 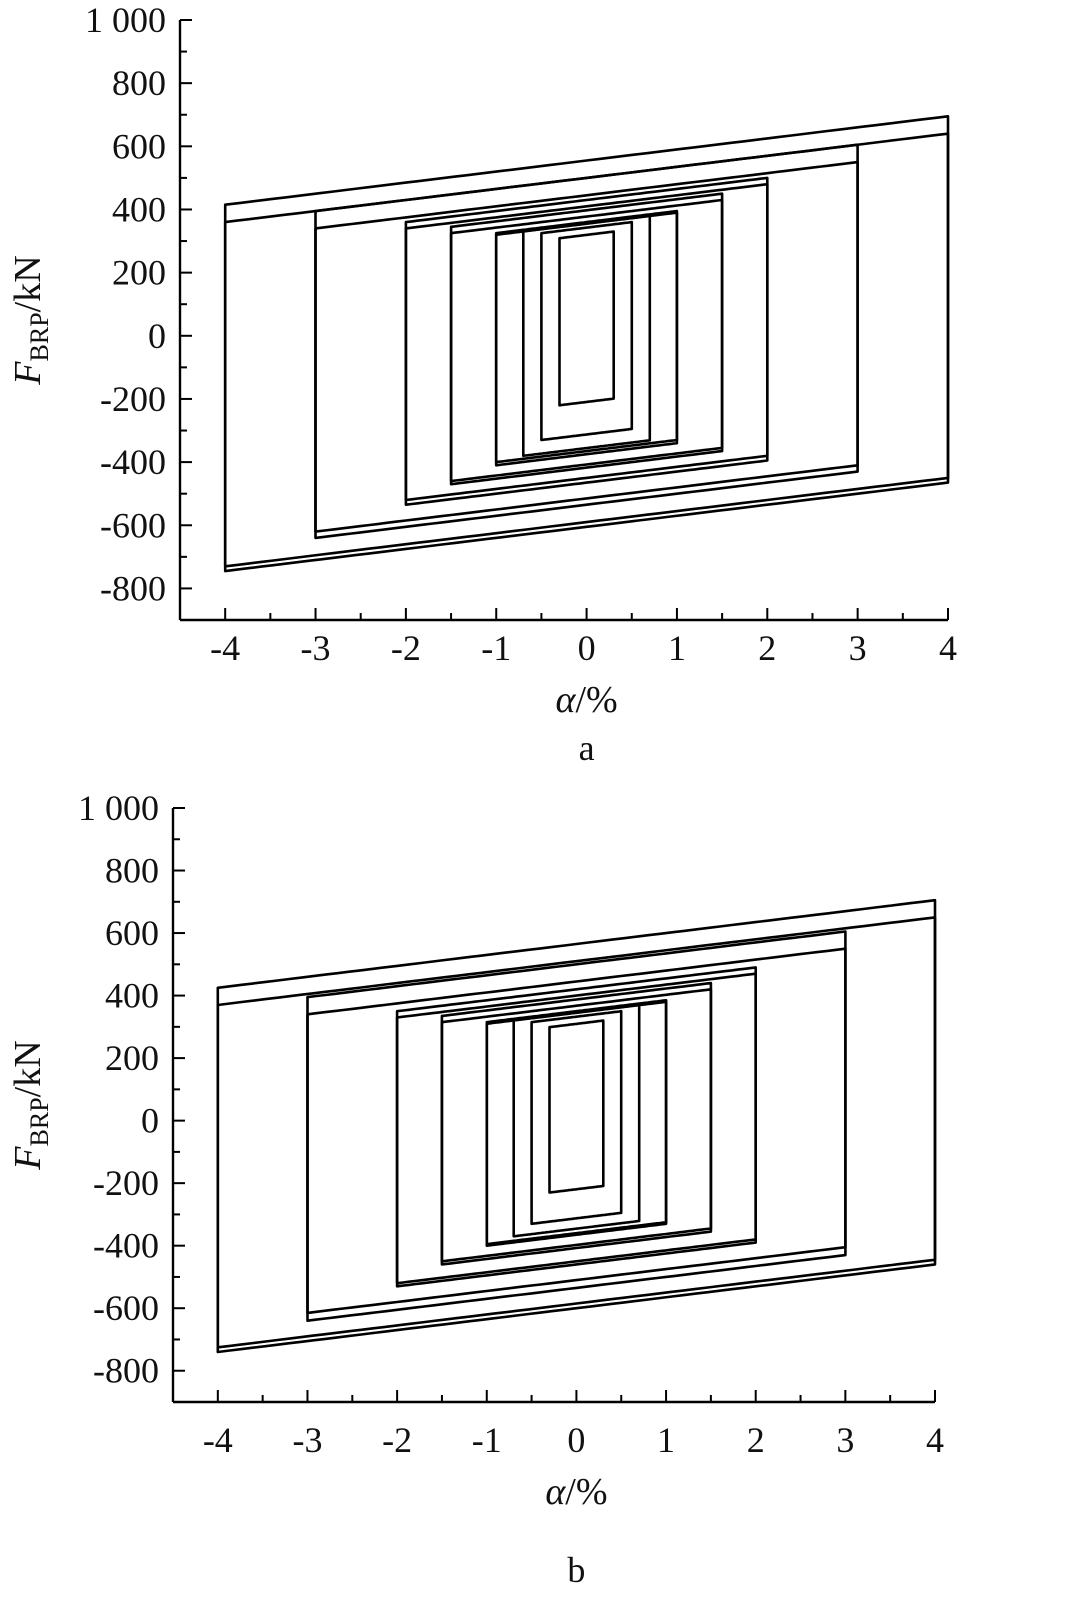 What do you see at coordinates (587, 748) in the screenshot?
I see `panel-label: a` at bounding box center [587, 748].